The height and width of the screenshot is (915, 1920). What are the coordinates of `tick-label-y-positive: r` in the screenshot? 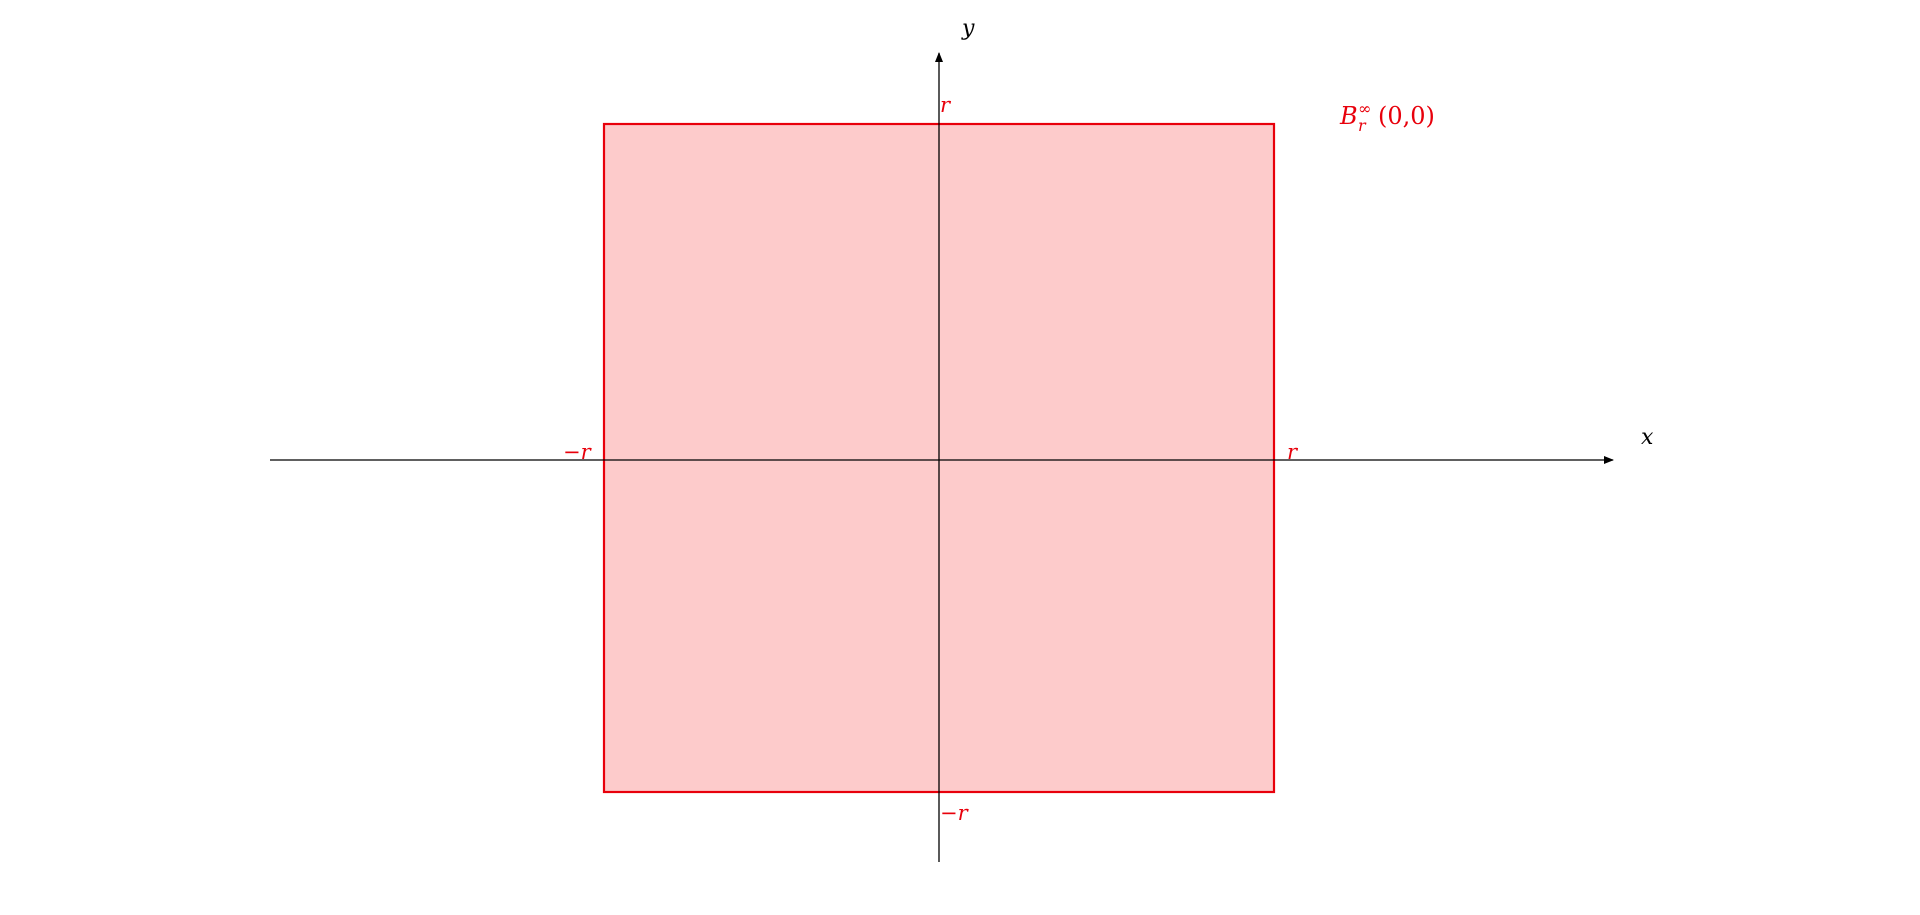 It's located at (946, 105).